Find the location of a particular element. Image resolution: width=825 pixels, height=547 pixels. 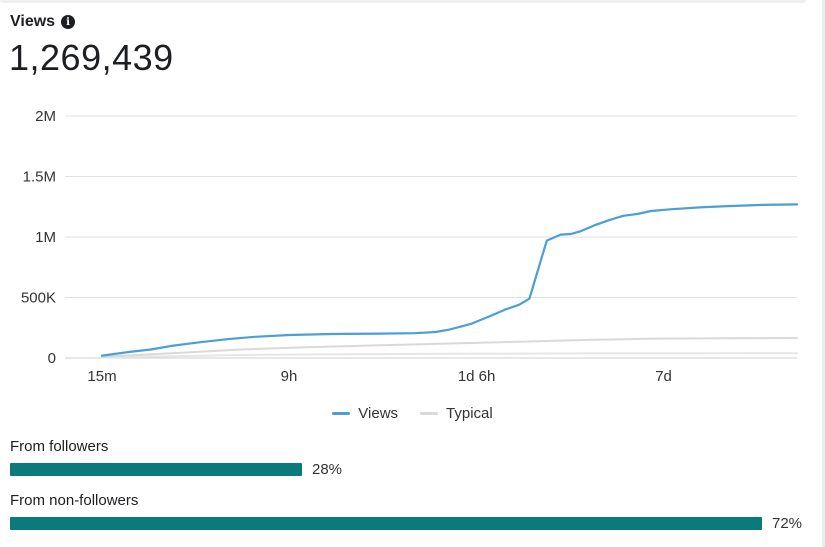

legend-swatch-typical is located at coordinates (429, 413).